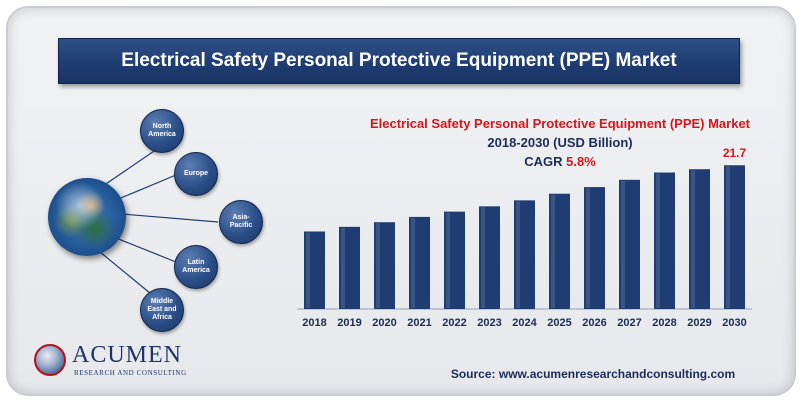  What do you see at coordinates (349, 267) in the screenshot?
I see `bar-2019` at bounding box center [349, 267].